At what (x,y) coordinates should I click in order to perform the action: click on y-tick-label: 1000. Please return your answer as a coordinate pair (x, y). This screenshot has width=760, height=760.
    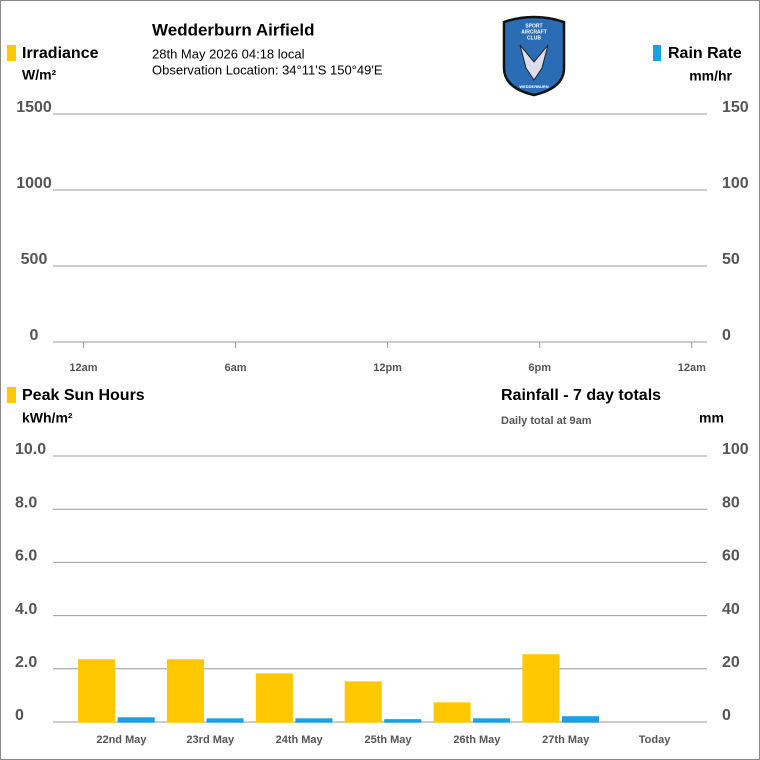
    Looking at the image, I should click on (34, 183).